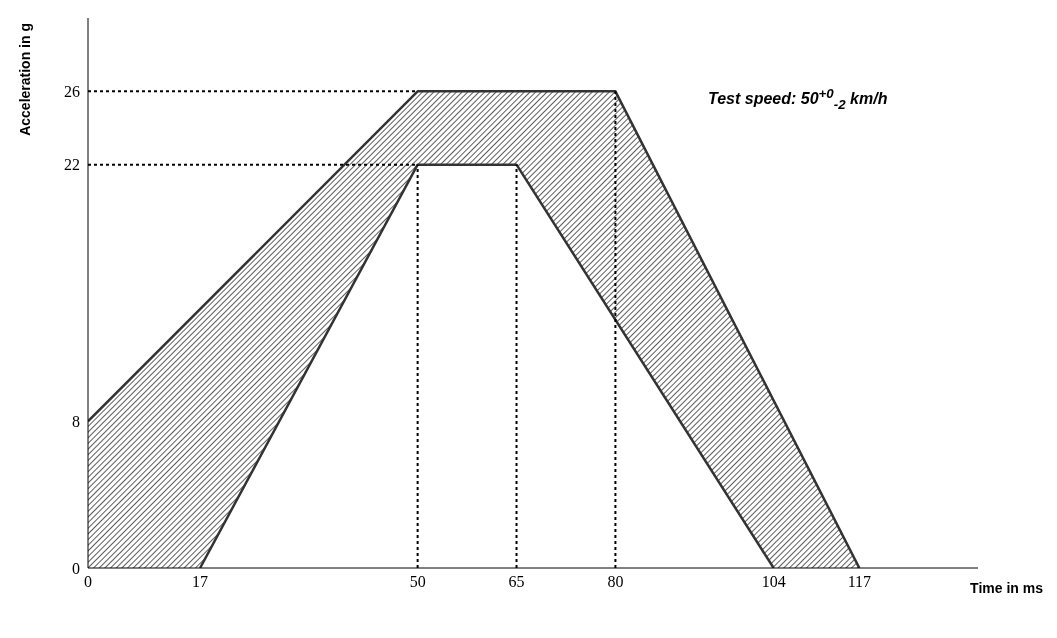  I want to click on x-tick-label: 117, so click(859, 582).